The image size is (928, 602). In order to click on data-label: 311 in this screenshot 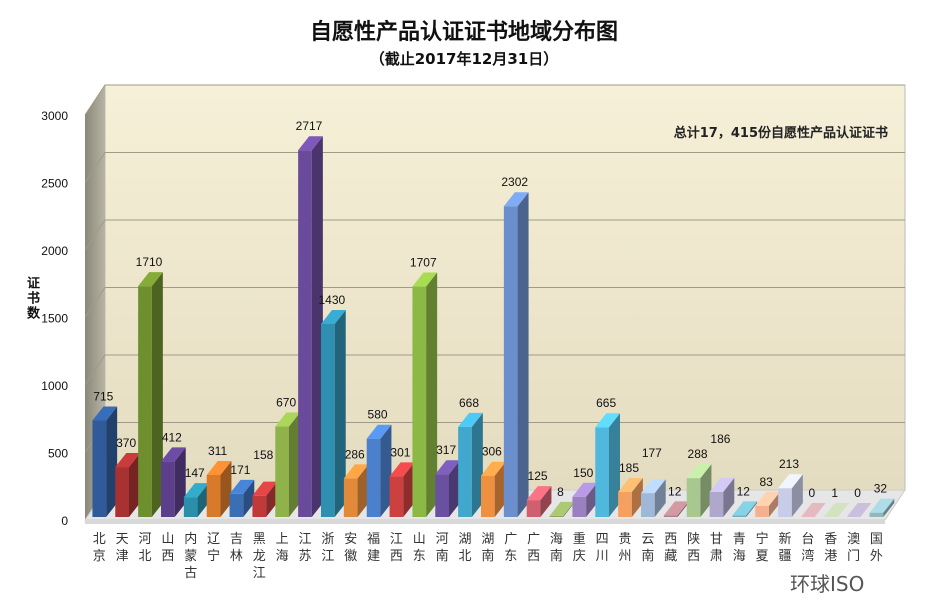, I will do `click(217, 451)`.